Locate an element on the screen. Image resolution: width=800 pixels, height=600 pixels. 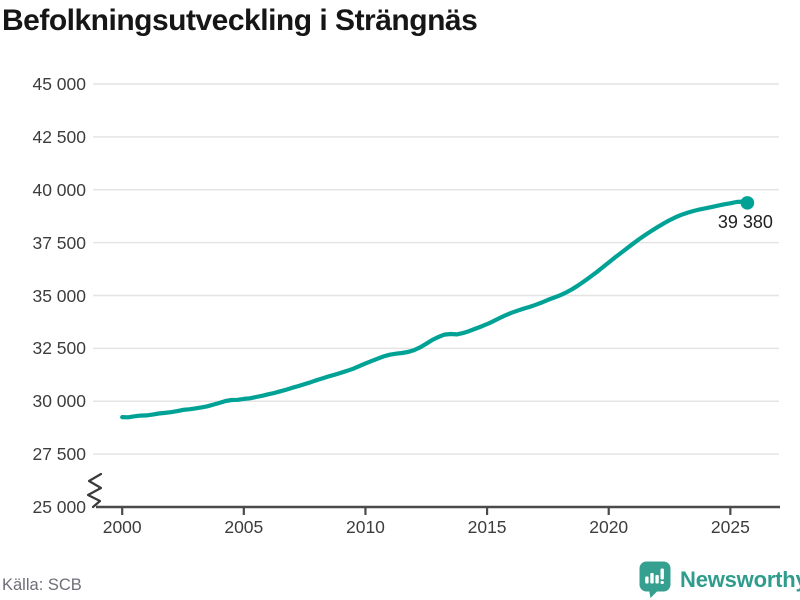
y-axis-label: 40 000 is located at coordinates (59, 189).